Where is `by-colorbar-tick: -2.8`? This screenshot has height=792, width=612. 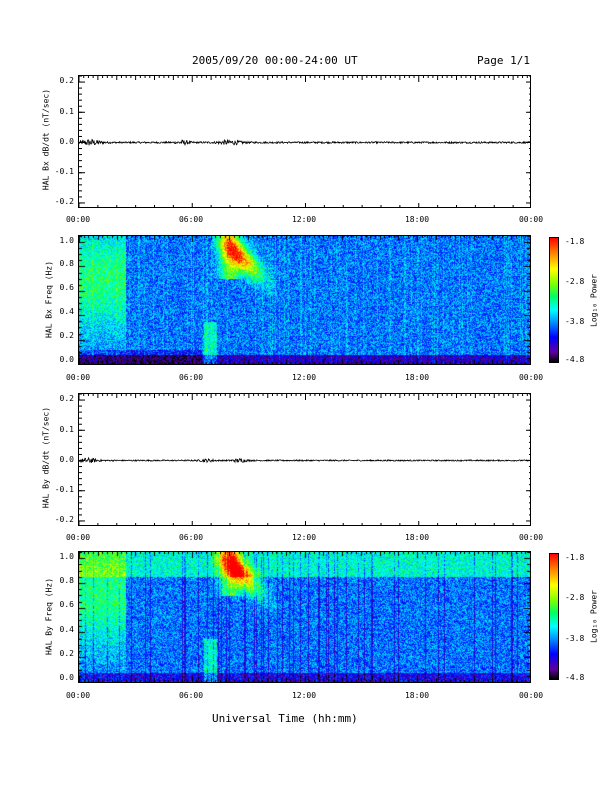
by-colorbar-tick: -2.8 is located at coordinates (575, 597).